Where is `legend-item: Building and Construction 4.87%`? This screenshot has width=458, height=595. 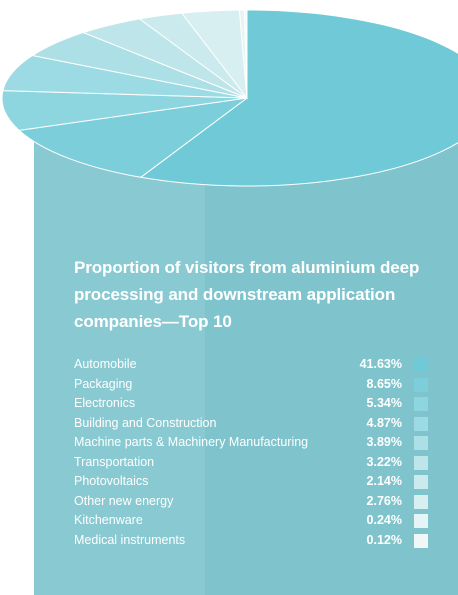 legend-item: Building and Construction 4.87% is located at coordinates (252, 424).